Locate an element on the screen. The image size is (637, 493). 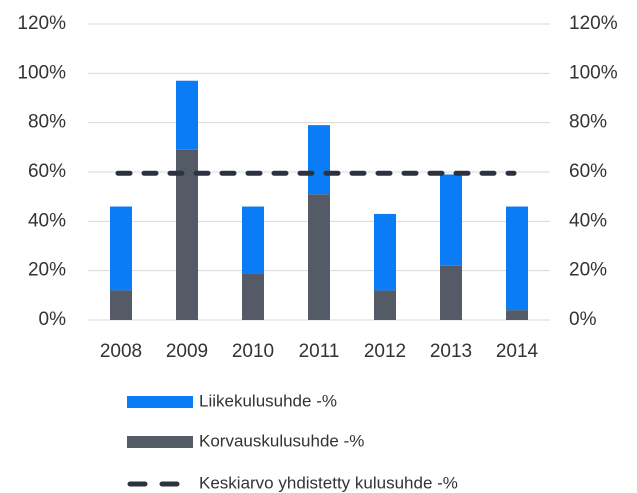
y2-tick-label: 100% is located at coordinates (593, 72).